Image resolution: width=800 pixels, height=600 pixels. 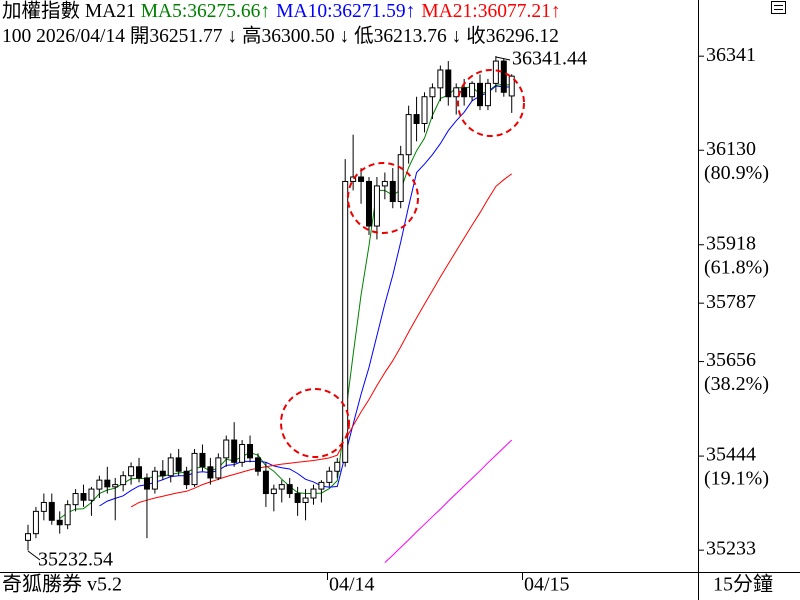 What do you see at coordinates (200, 11) in the screenshot?
I see `legend-entry: MA5:36275.66` at bounding box center [200, 11].